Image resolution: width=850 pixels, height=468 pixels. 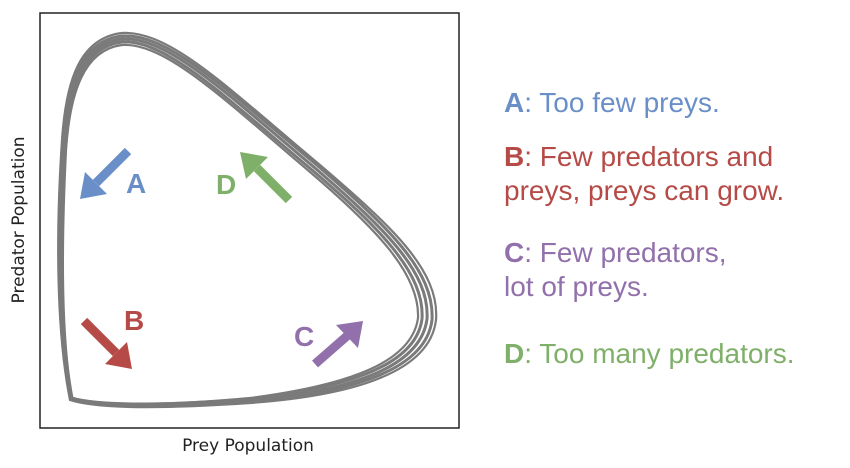 I want to click on x-axis-label: Prey Population, so click(x=248, y=446).